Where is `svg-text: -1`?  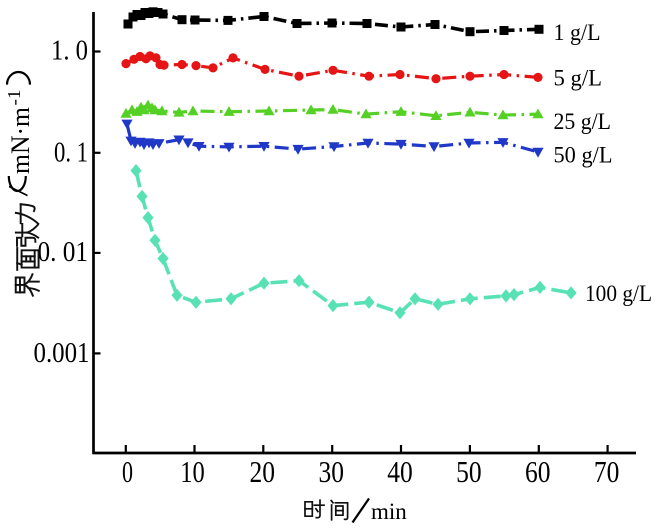 svg-text: -1 is located at coordinates (14, 98).